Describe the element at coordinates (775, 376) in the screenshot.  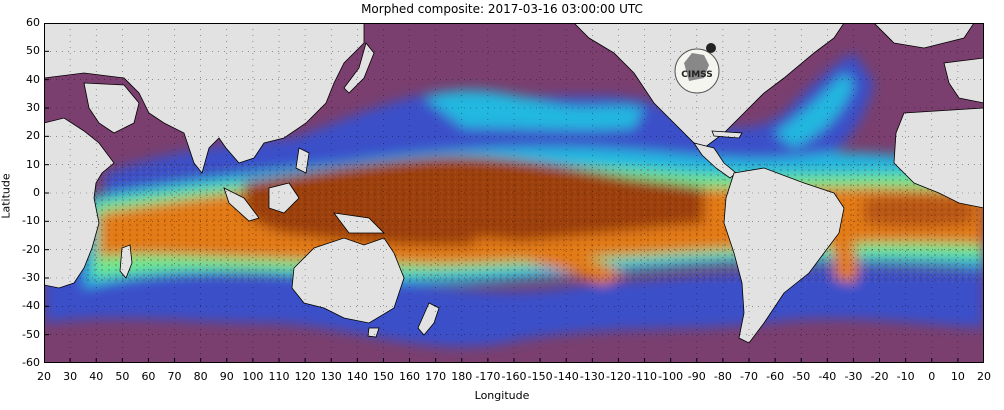
I see `x-tick-label: -60` at that location.